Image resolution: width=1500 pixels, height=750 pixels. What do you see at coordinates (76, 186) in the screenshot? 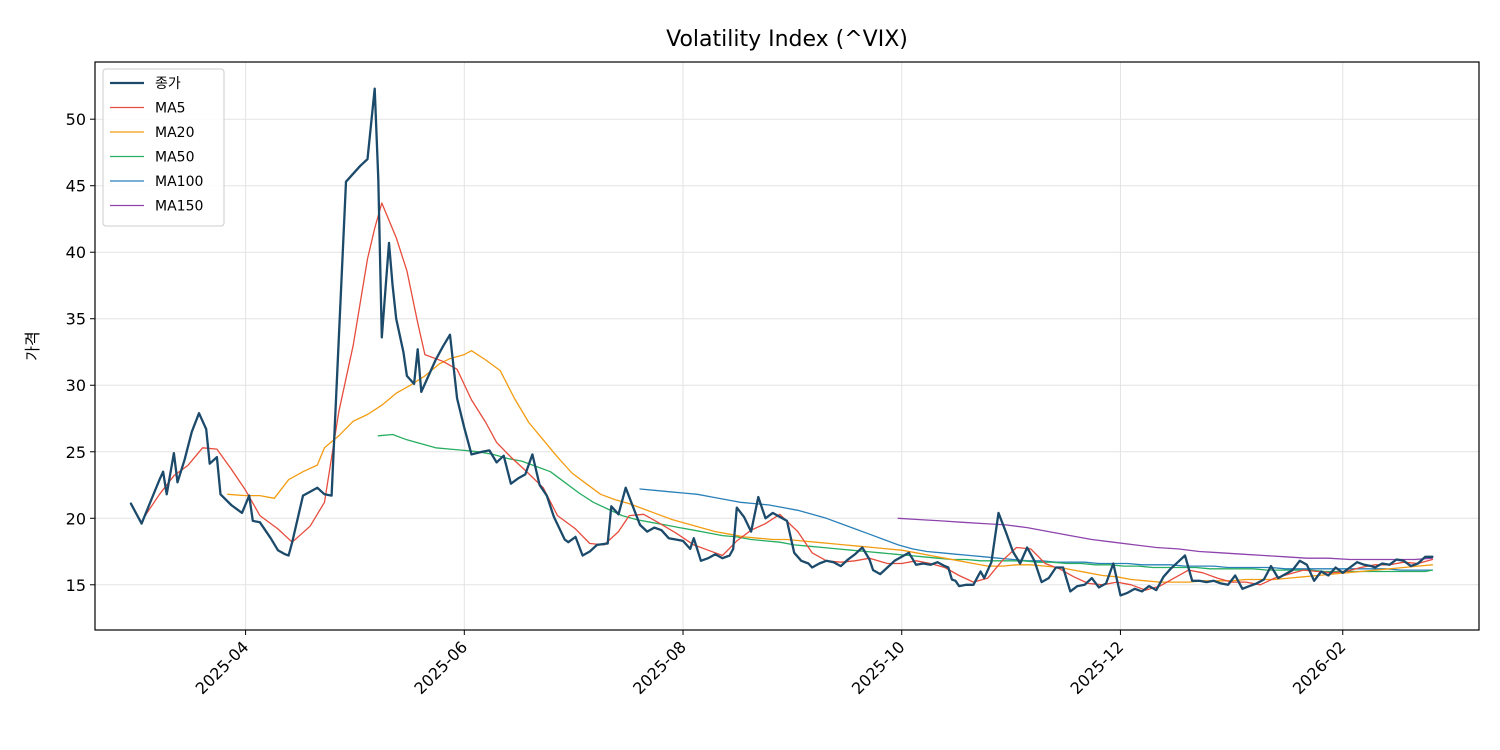
I see `y-tick-label: 45` at bounding box center [76, 186].